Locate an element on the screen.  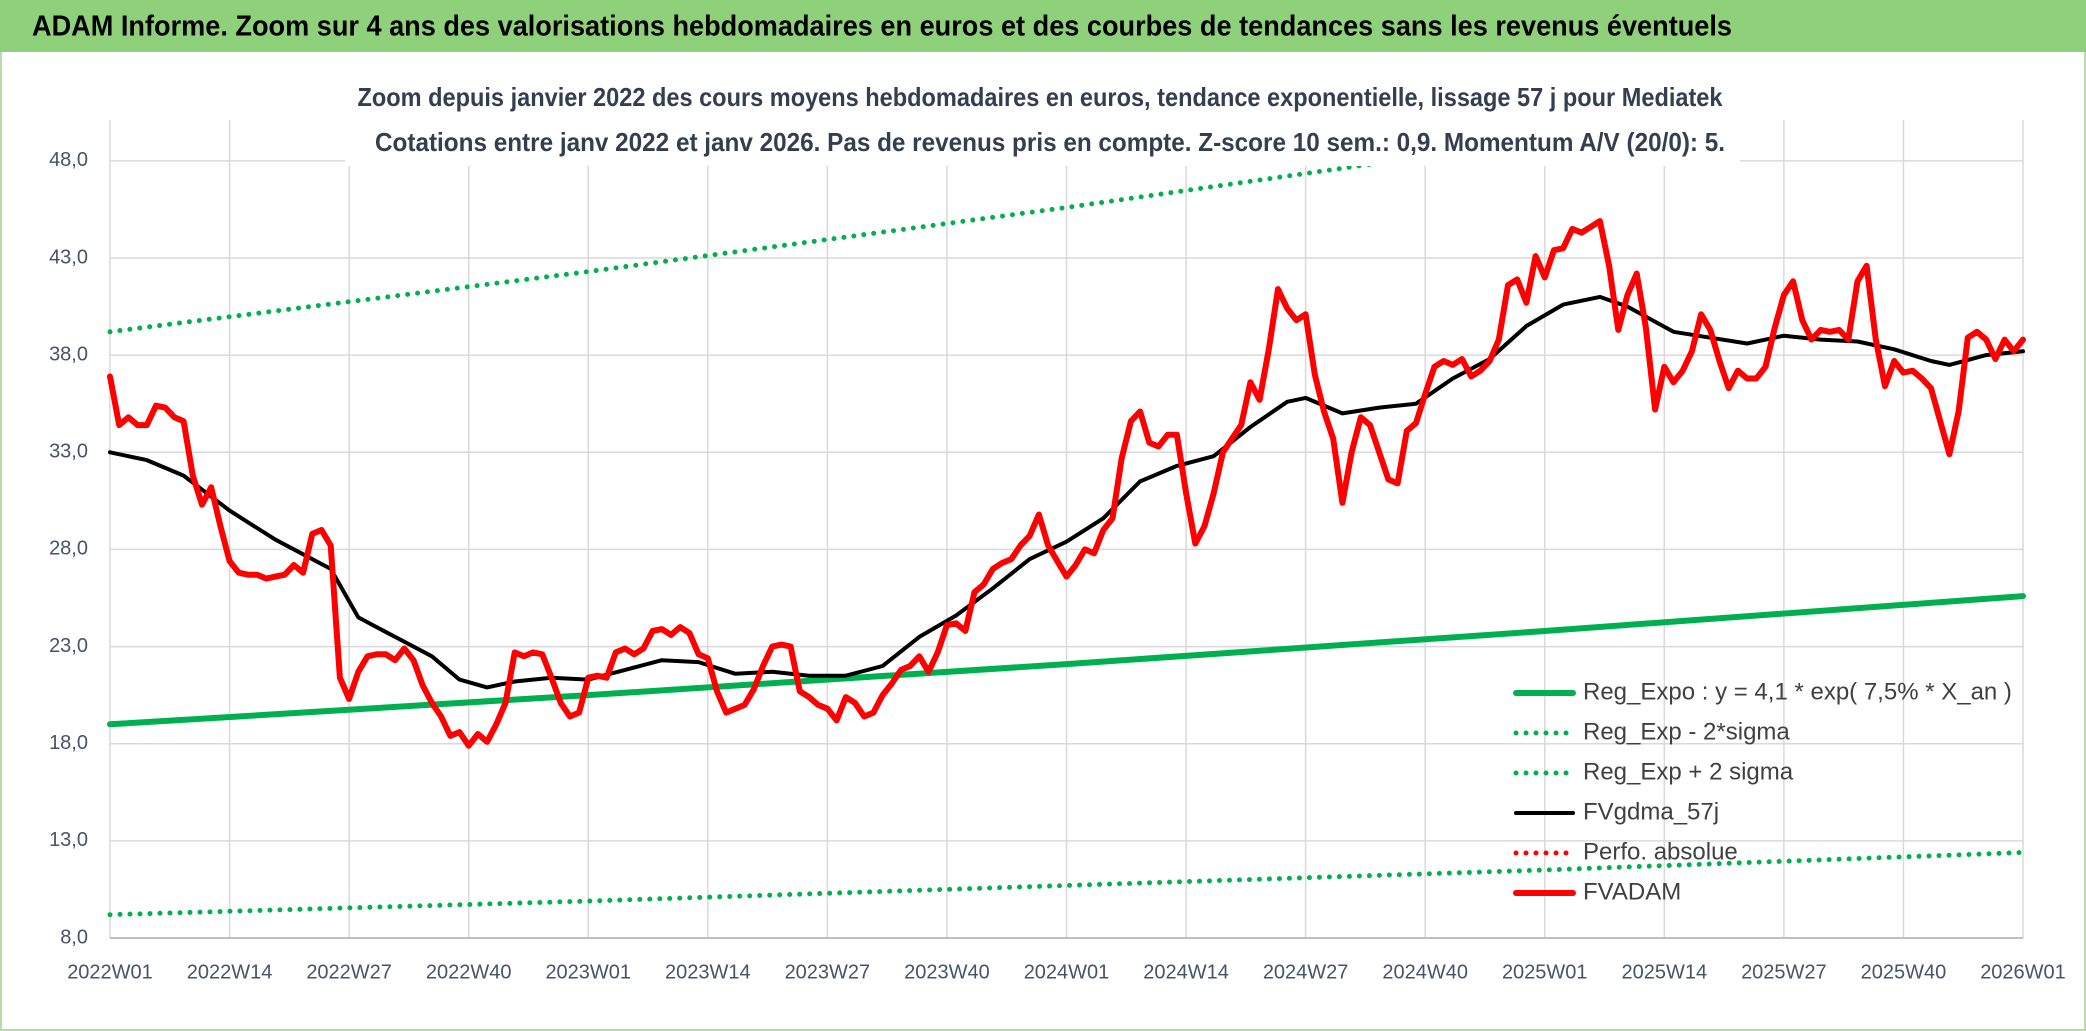
x-tick-label: 2025W01 is located at coordinates (1545, 972).